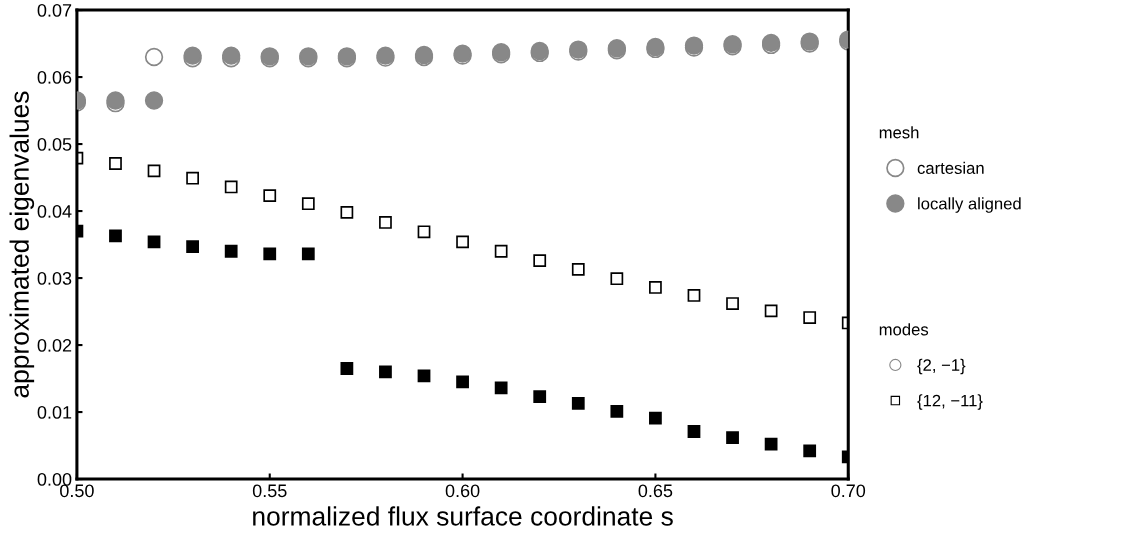 This screenshot has width=1131, height=559. What do you see at coordinates (969, 205) in the screenshot?
I see `legend-label: locally aligned` at bounding box center [969, 205].